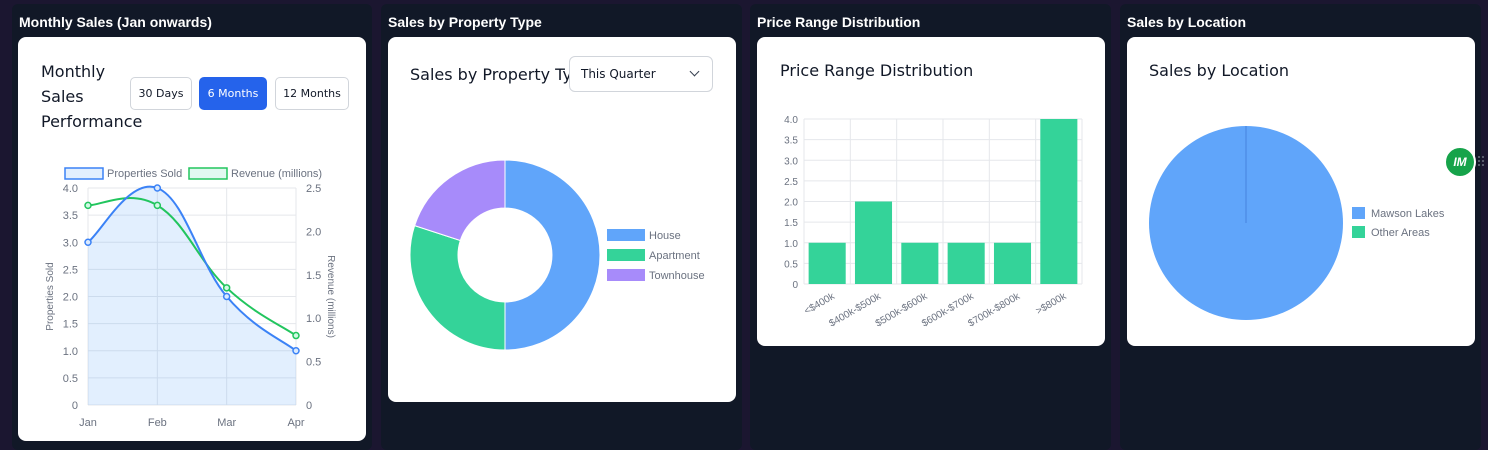 This screenshot has width=1488, height=450. I want to click on series-line-revenue, so click(192, 267).